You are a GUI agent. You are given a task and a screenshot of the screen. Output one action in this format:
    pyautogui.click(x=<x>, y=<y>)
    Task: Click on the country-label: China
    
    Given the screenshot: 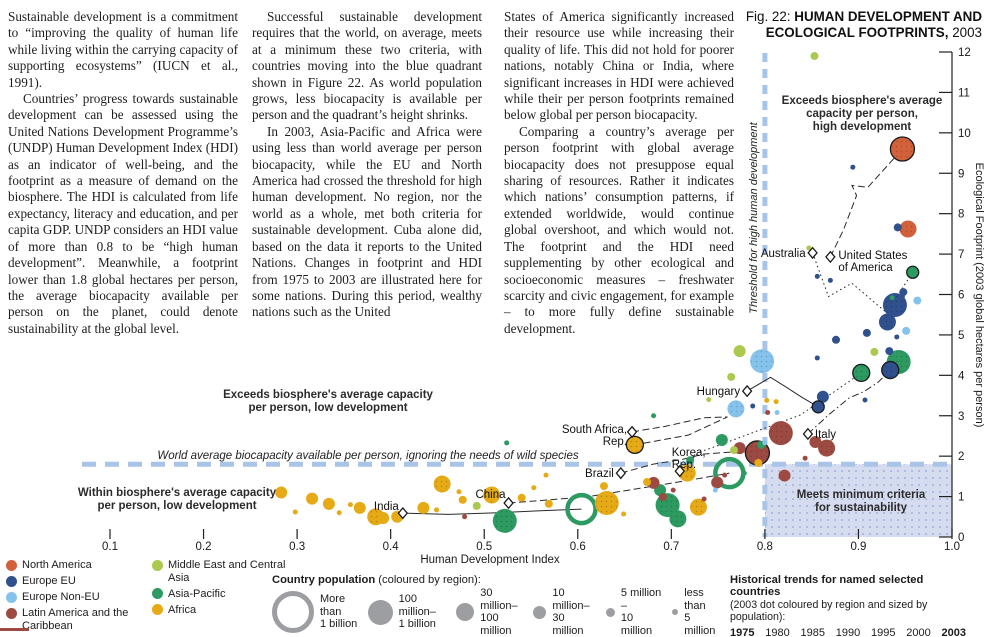 What is the action you would take?
    pyautogui.click(x=490, y=495)
    